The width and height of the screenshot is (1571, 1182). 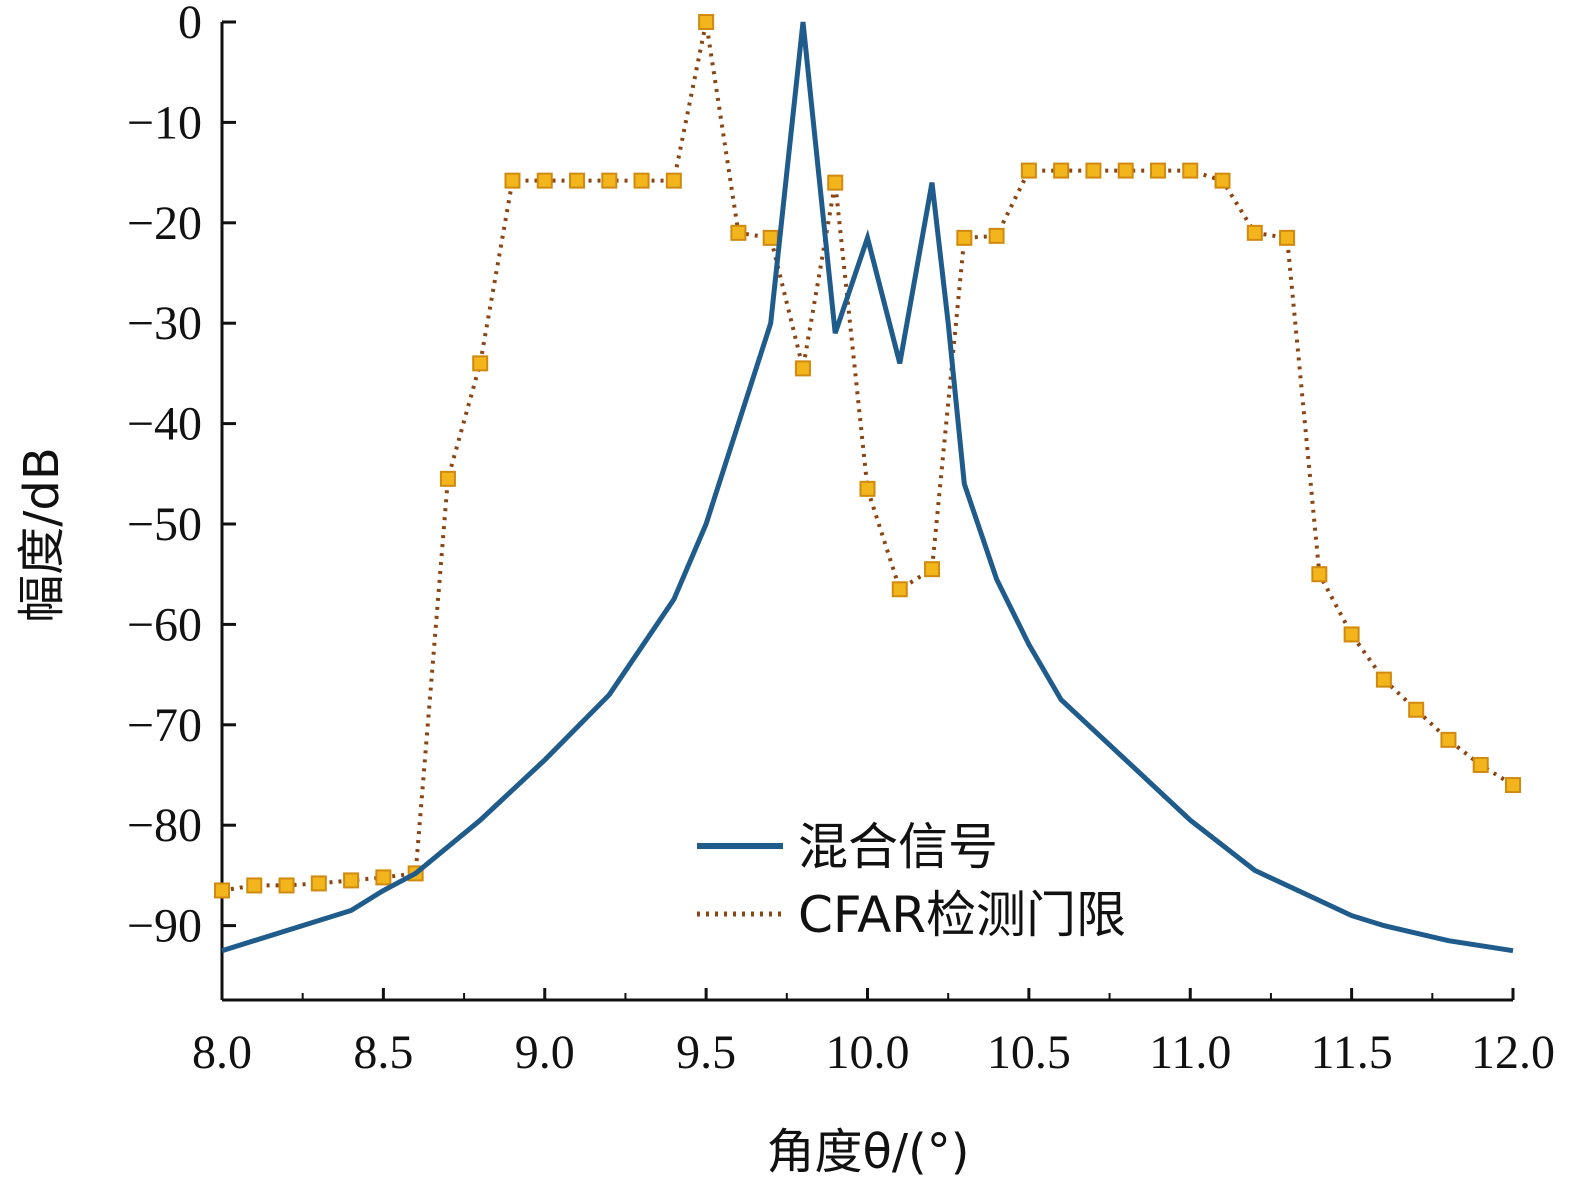 What do you see at coordinates (164, 323) in the screenshot?
I see `y-tick-label: −30` at bounding box center [164, 323].